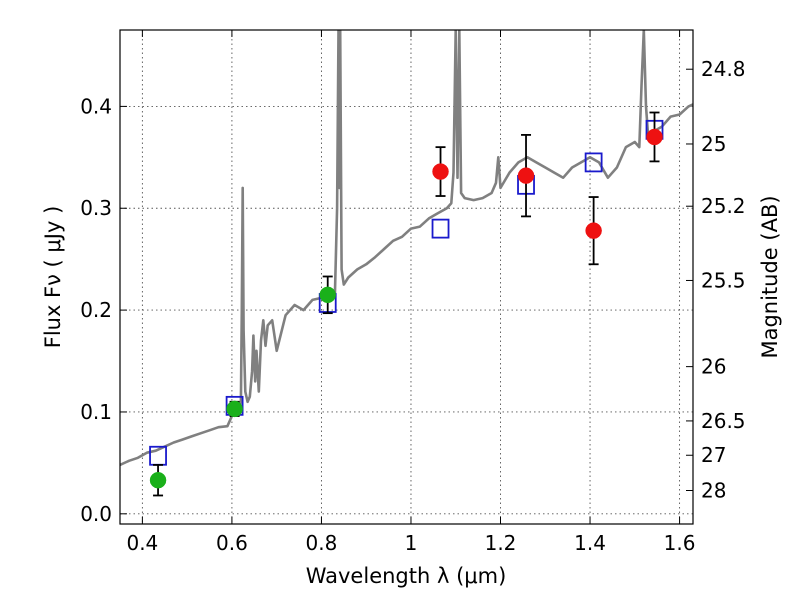 The image size is (800, 600). What do you see at coordinates (96, 208) in the screenshot?
I see `y-tick-label: 0.3` at bounding box center [96, 208].